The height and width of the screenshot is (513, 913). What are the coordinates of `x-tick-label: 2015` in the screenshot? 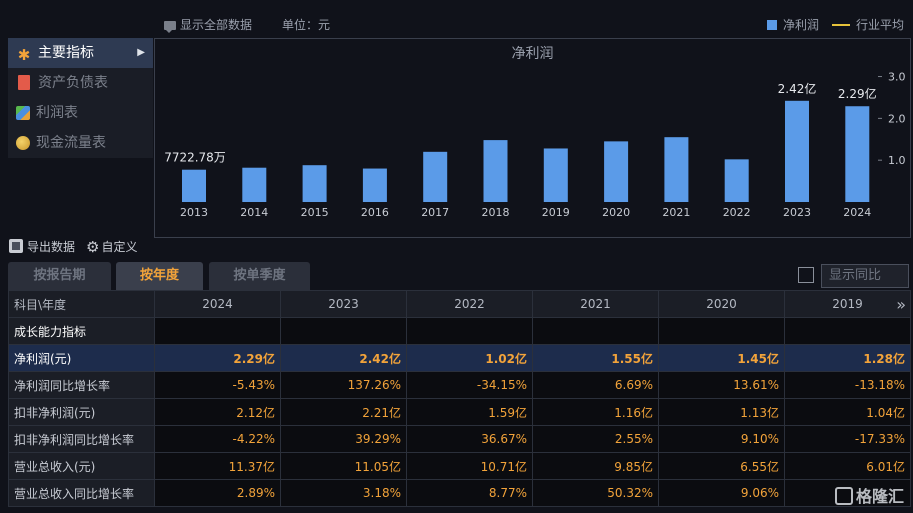 It's located at (315, 212).